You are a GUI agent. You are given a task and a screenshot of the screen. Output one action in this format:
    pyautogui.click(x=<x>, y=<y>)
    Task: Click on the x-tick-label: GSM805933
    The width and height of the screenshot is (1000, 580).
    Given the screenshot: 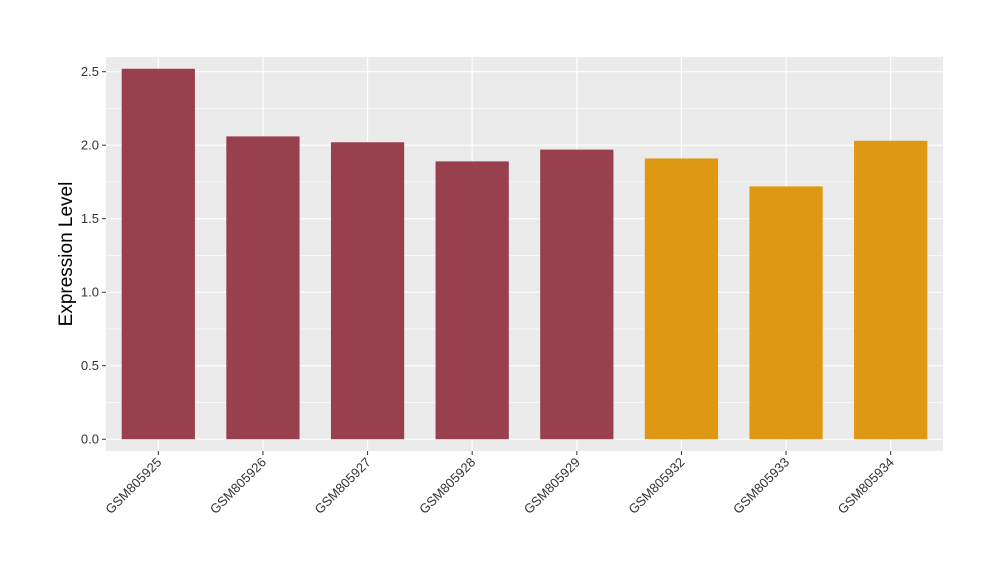 What is the action you would take?
    pyautogui.click(x=761, y=486)
    